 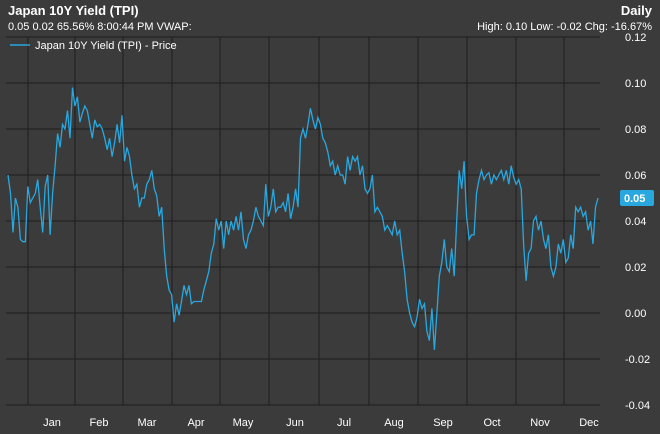 What do you see at coordinates (634, 199) in the screenshot?
I see `last-price-badge-label: 0.05` at bounding box center [634, 199].